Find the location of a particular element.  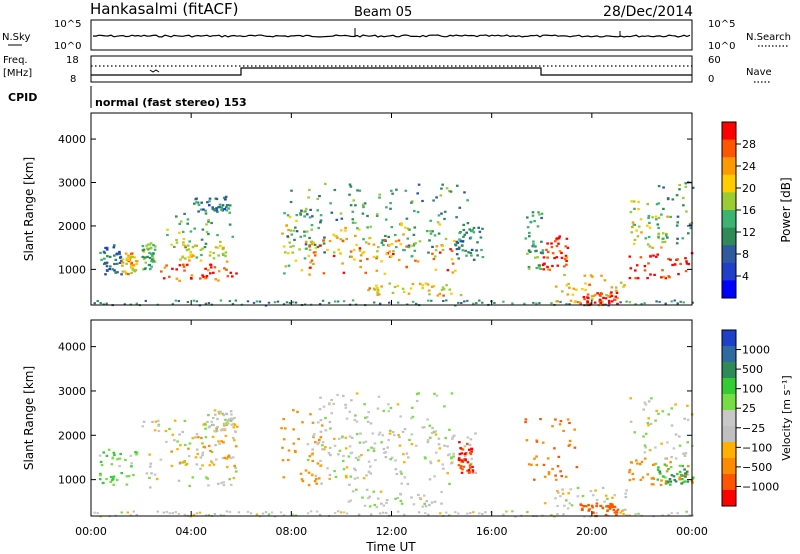

cpid-panel: CPID normal (fast stereo) 153 is located at coordinates (127, 97).